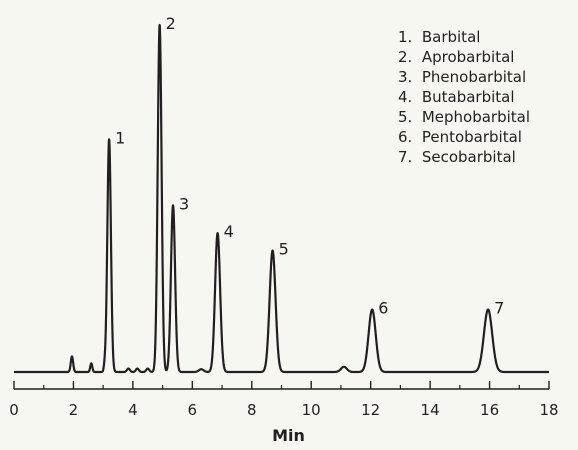  I want to click on x-tick-label-10: 10, so click(311, 410).